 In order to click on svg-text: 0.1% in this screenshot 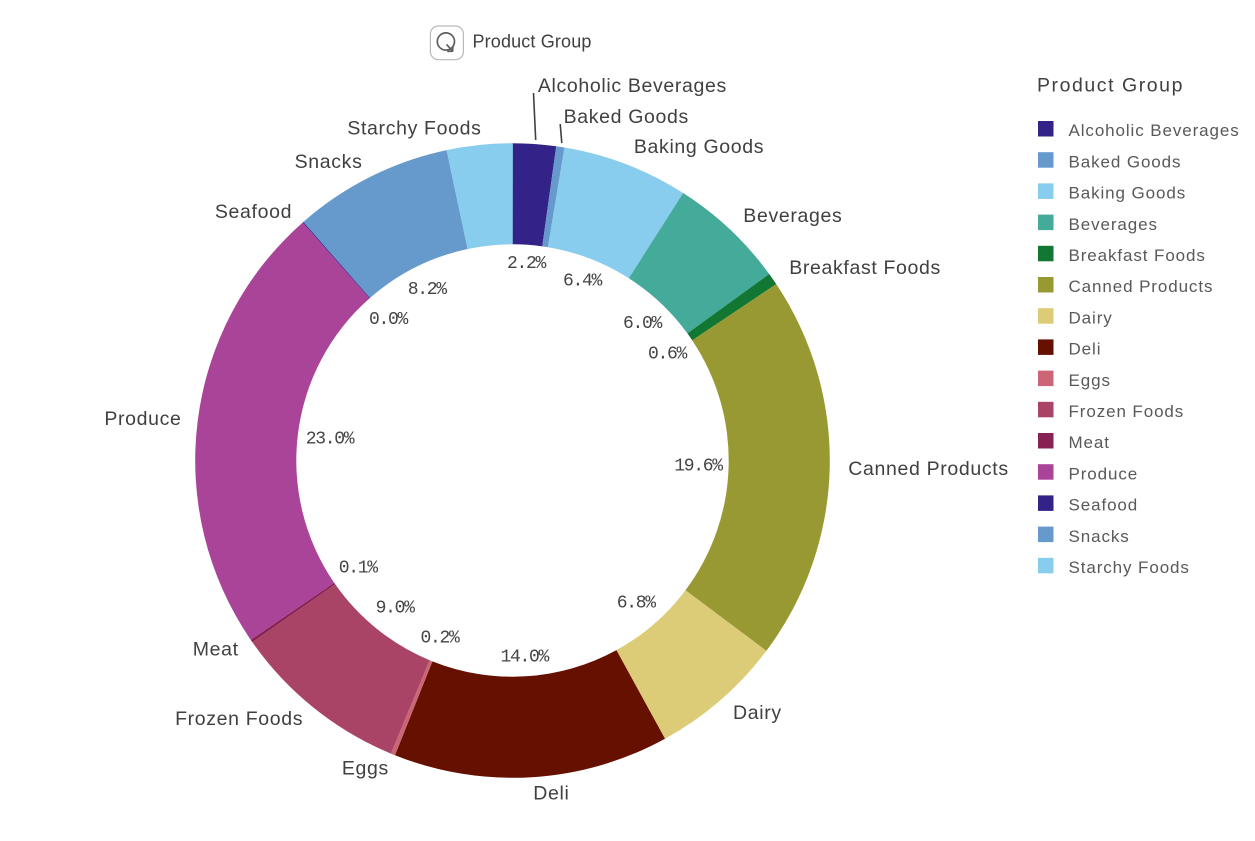, I will do `click(359, 569)`.